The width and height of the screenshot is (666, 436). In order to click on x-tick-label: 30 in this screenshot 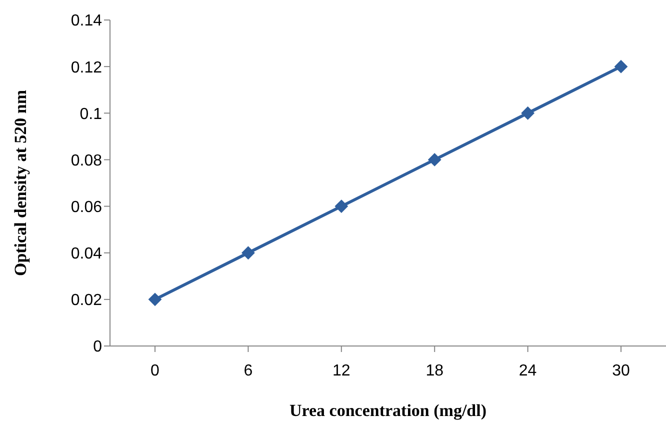, I will do `click(621, 371)`.